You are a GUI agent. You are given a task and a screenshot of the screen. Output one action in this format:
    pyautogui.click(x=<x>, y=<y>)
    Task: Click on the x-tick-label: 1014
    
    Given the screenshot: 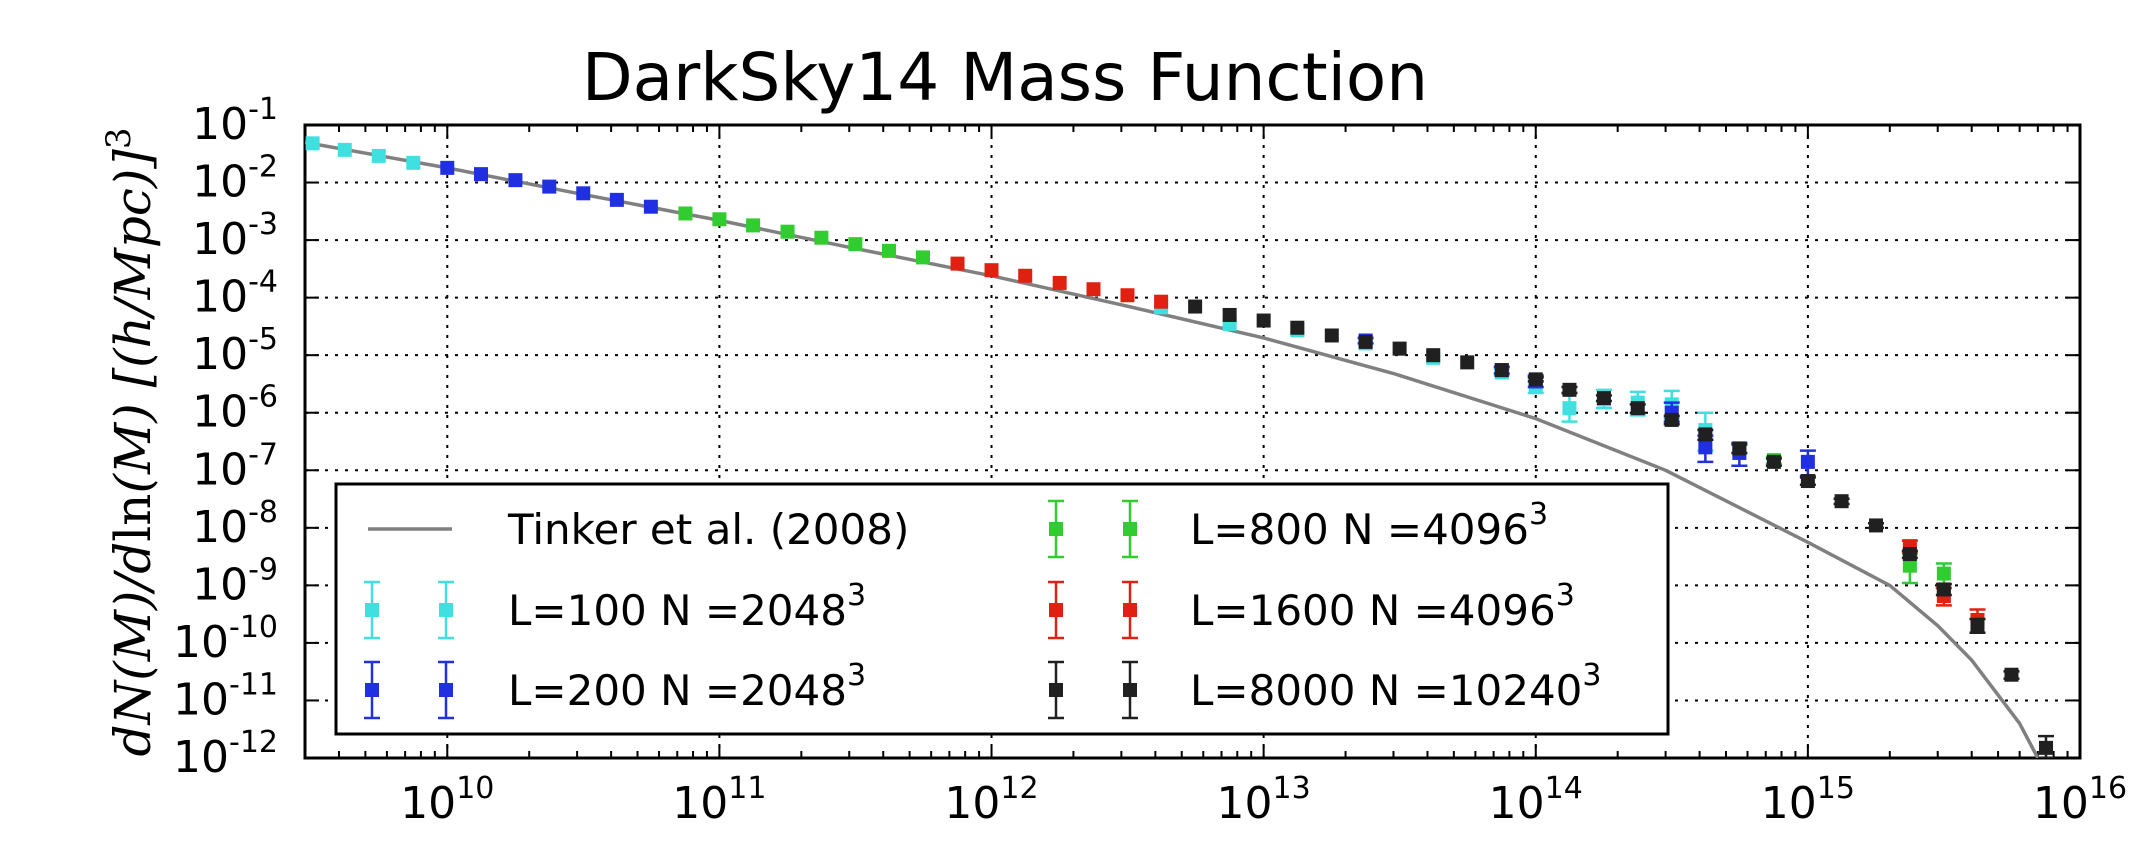 What is the action you would take?
    pyautogui.click(x=1536, y=800)
    